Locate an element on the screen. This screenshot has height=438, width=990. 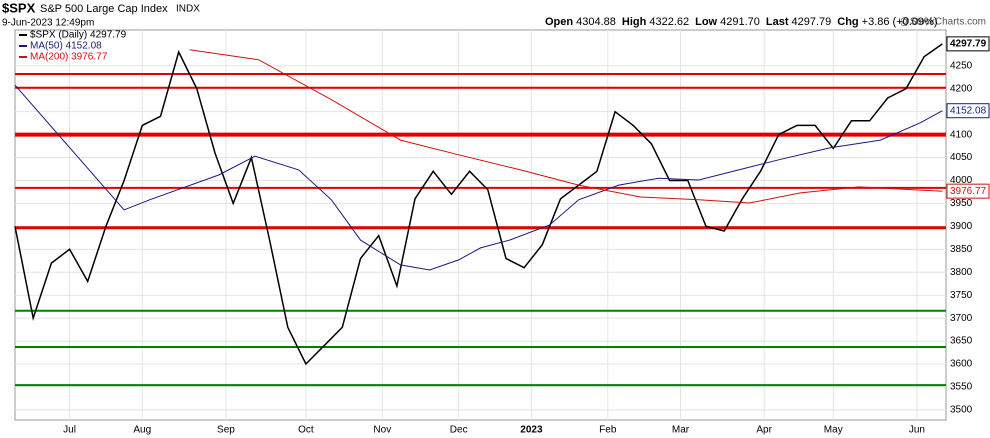
x-tick-label: May is located at coordinates (833, 430).